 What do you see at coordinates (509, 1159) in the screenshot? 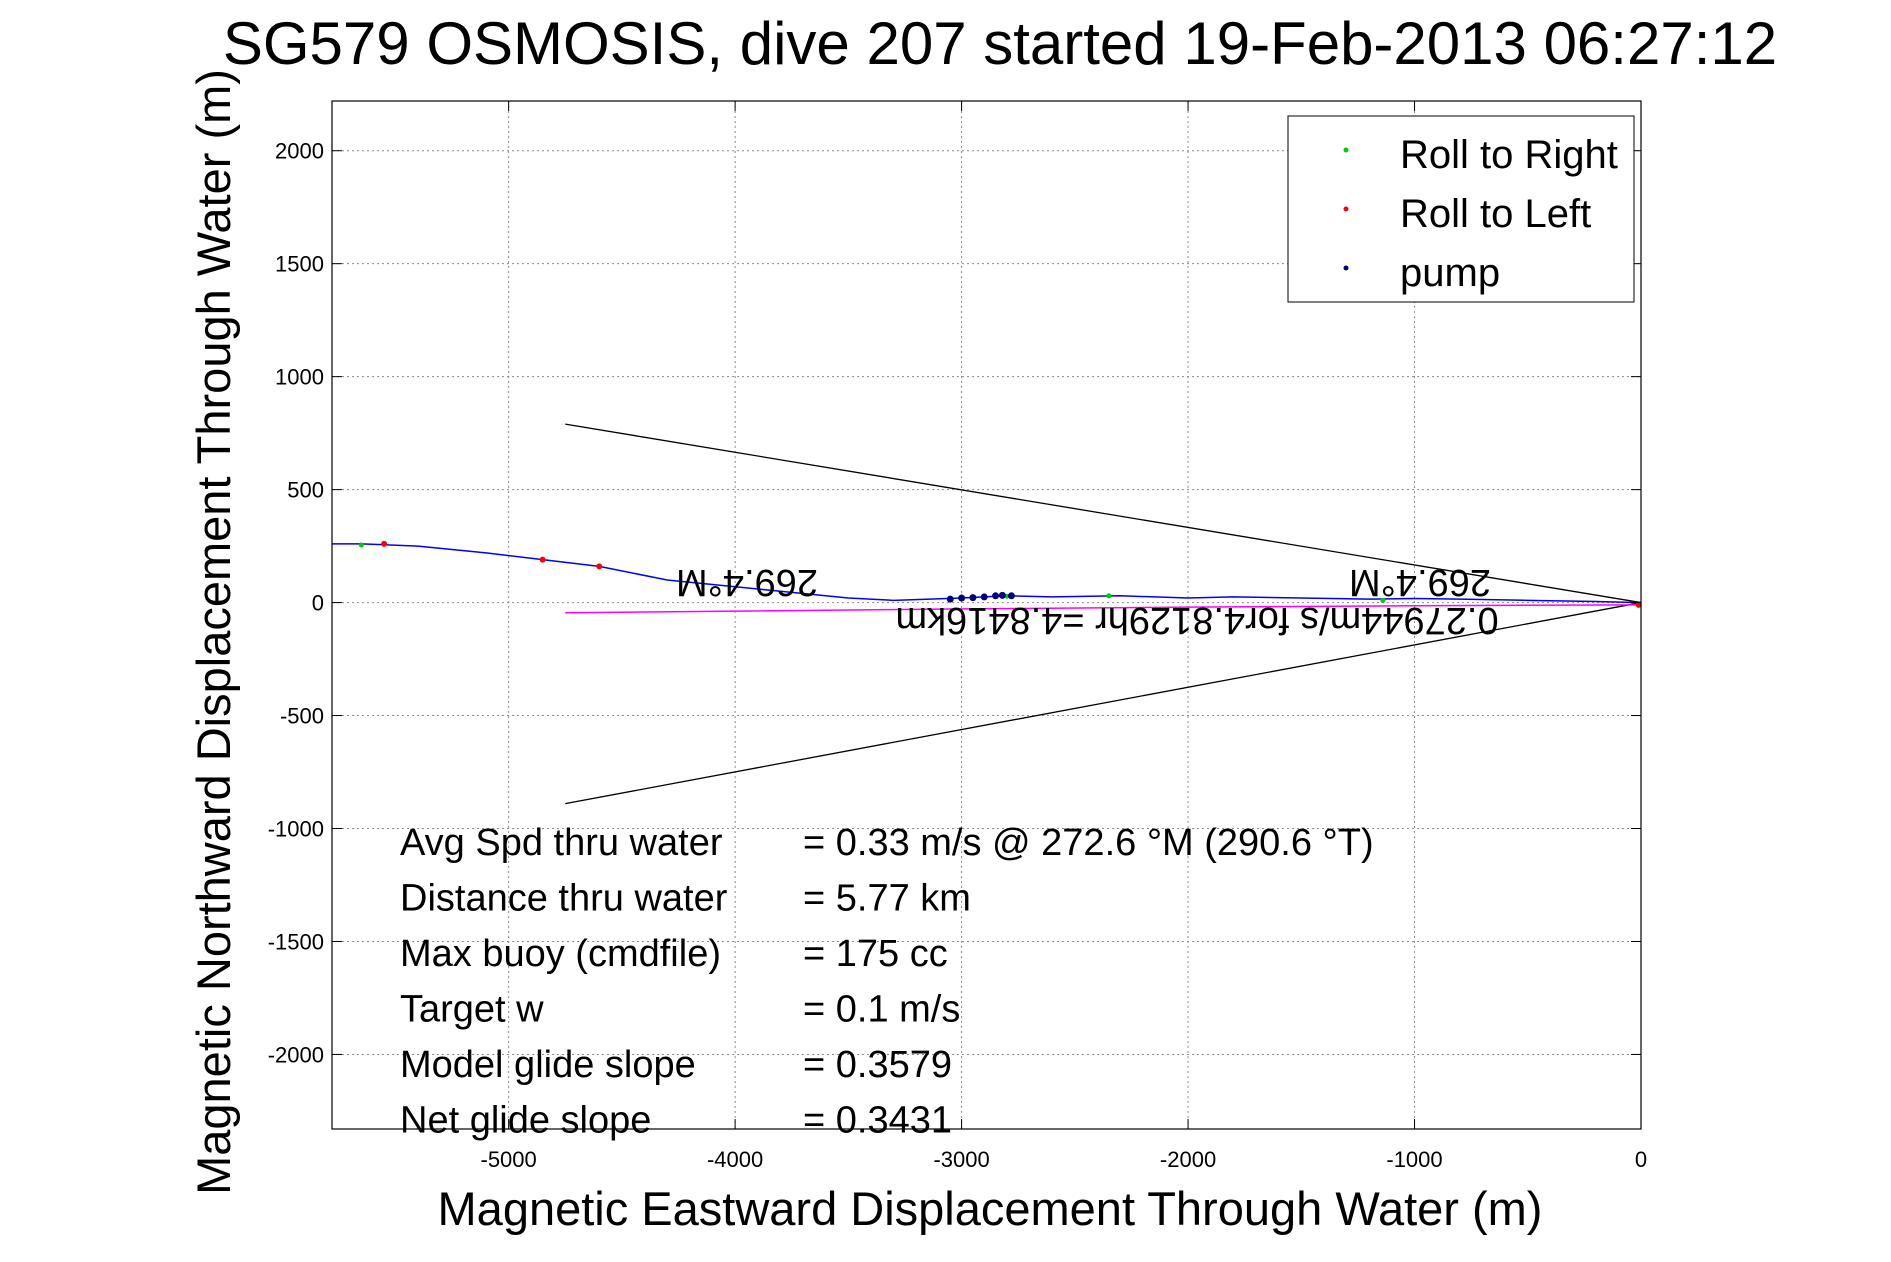
I see `x-tick-label: -5000` at bounding box center [509, 1159].